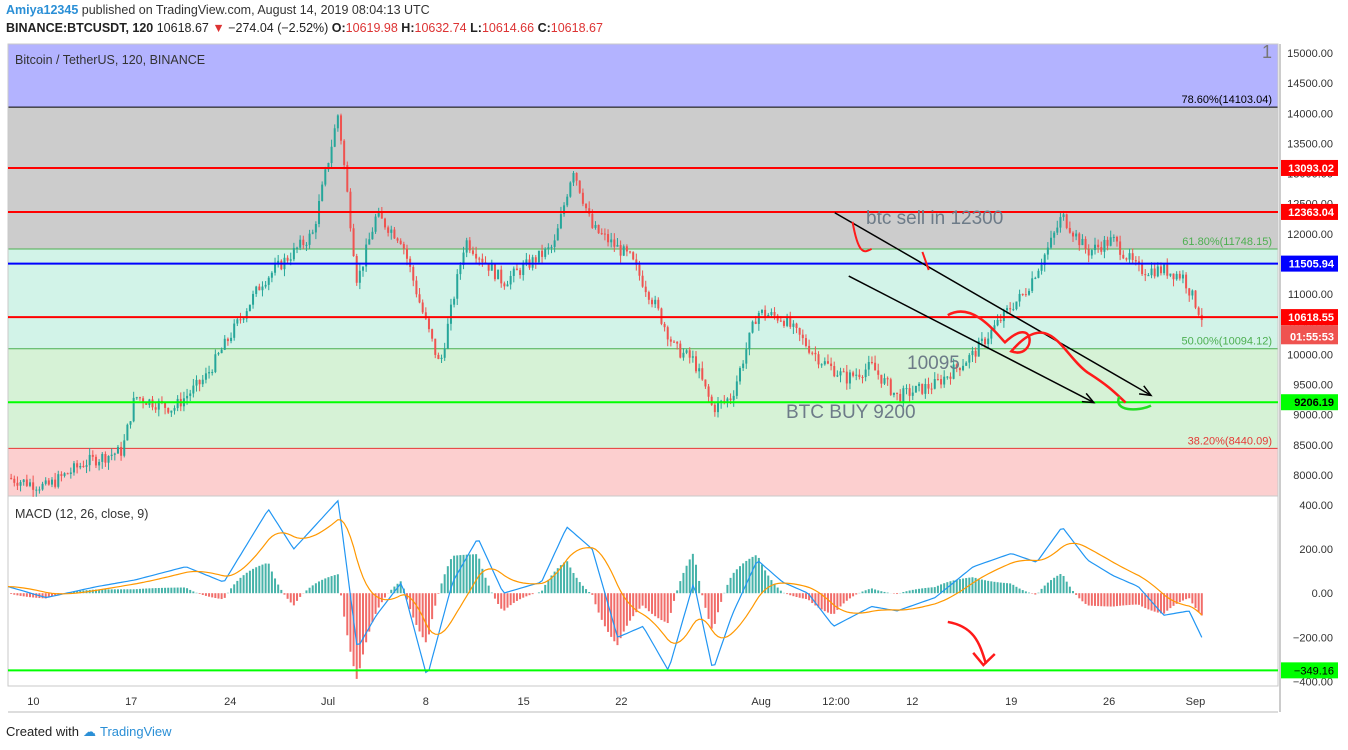 Image resolution: width=1348 pixels, height=750 pixels. I want to click on price-tag-label: 12363.04, so click(1311, 213).